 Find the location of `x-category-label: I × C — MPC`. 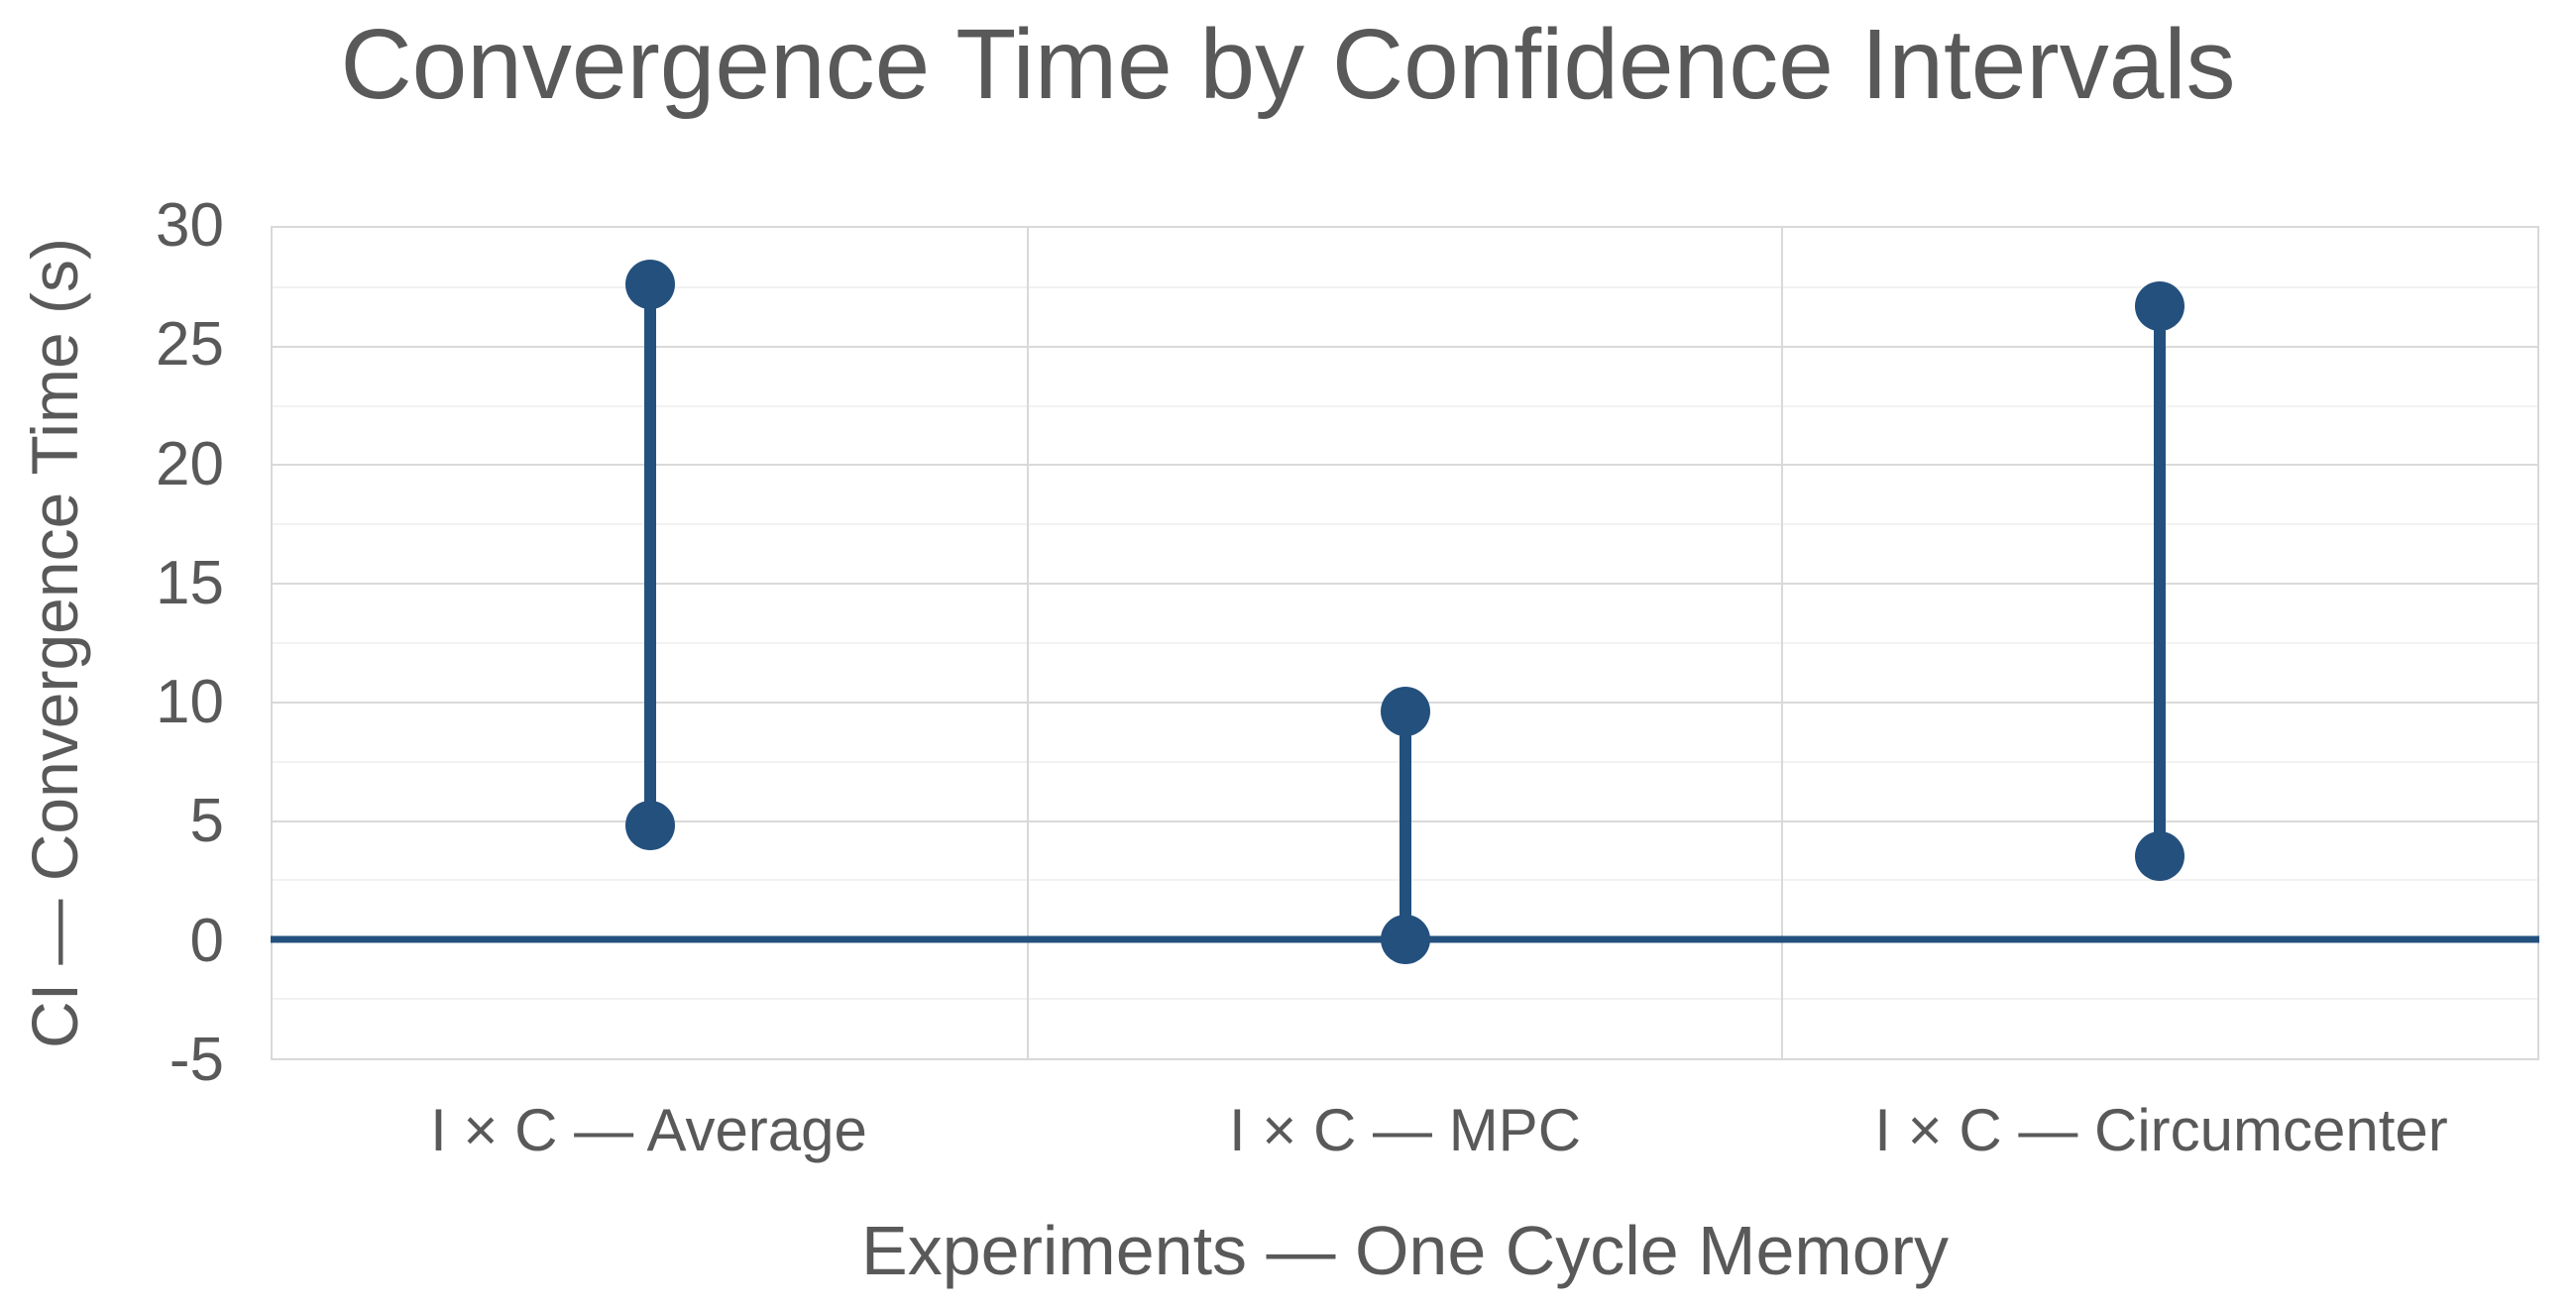

x-category-label: I × C — MPC is located at coordinates (1405, 1130).